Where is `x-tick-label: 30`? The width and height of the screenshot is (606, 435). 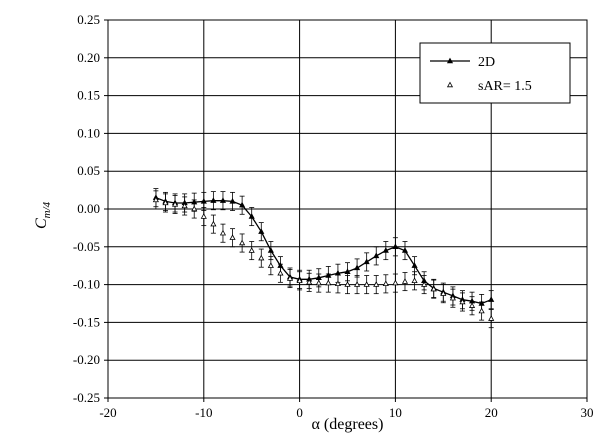 x-tick-label: 30 is located at coordinates (587, 412).